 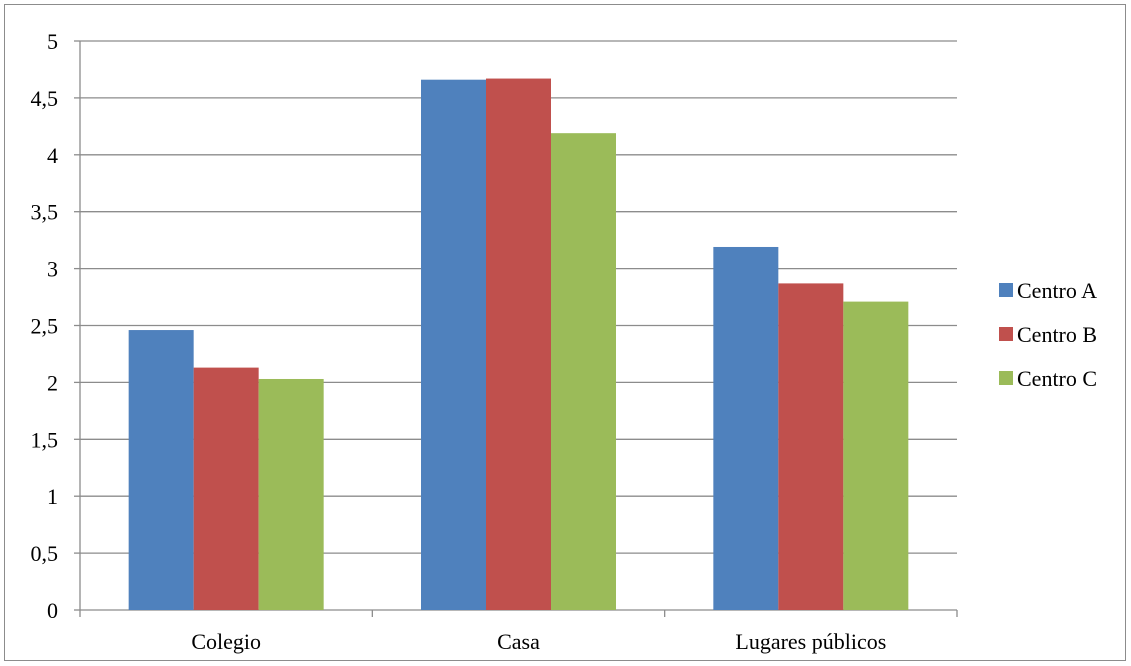 What do you see at coordinates (810, 641) in the screenshot?
I see `x-tick-label: Lugares públicos` at bounding box center [810, 641].